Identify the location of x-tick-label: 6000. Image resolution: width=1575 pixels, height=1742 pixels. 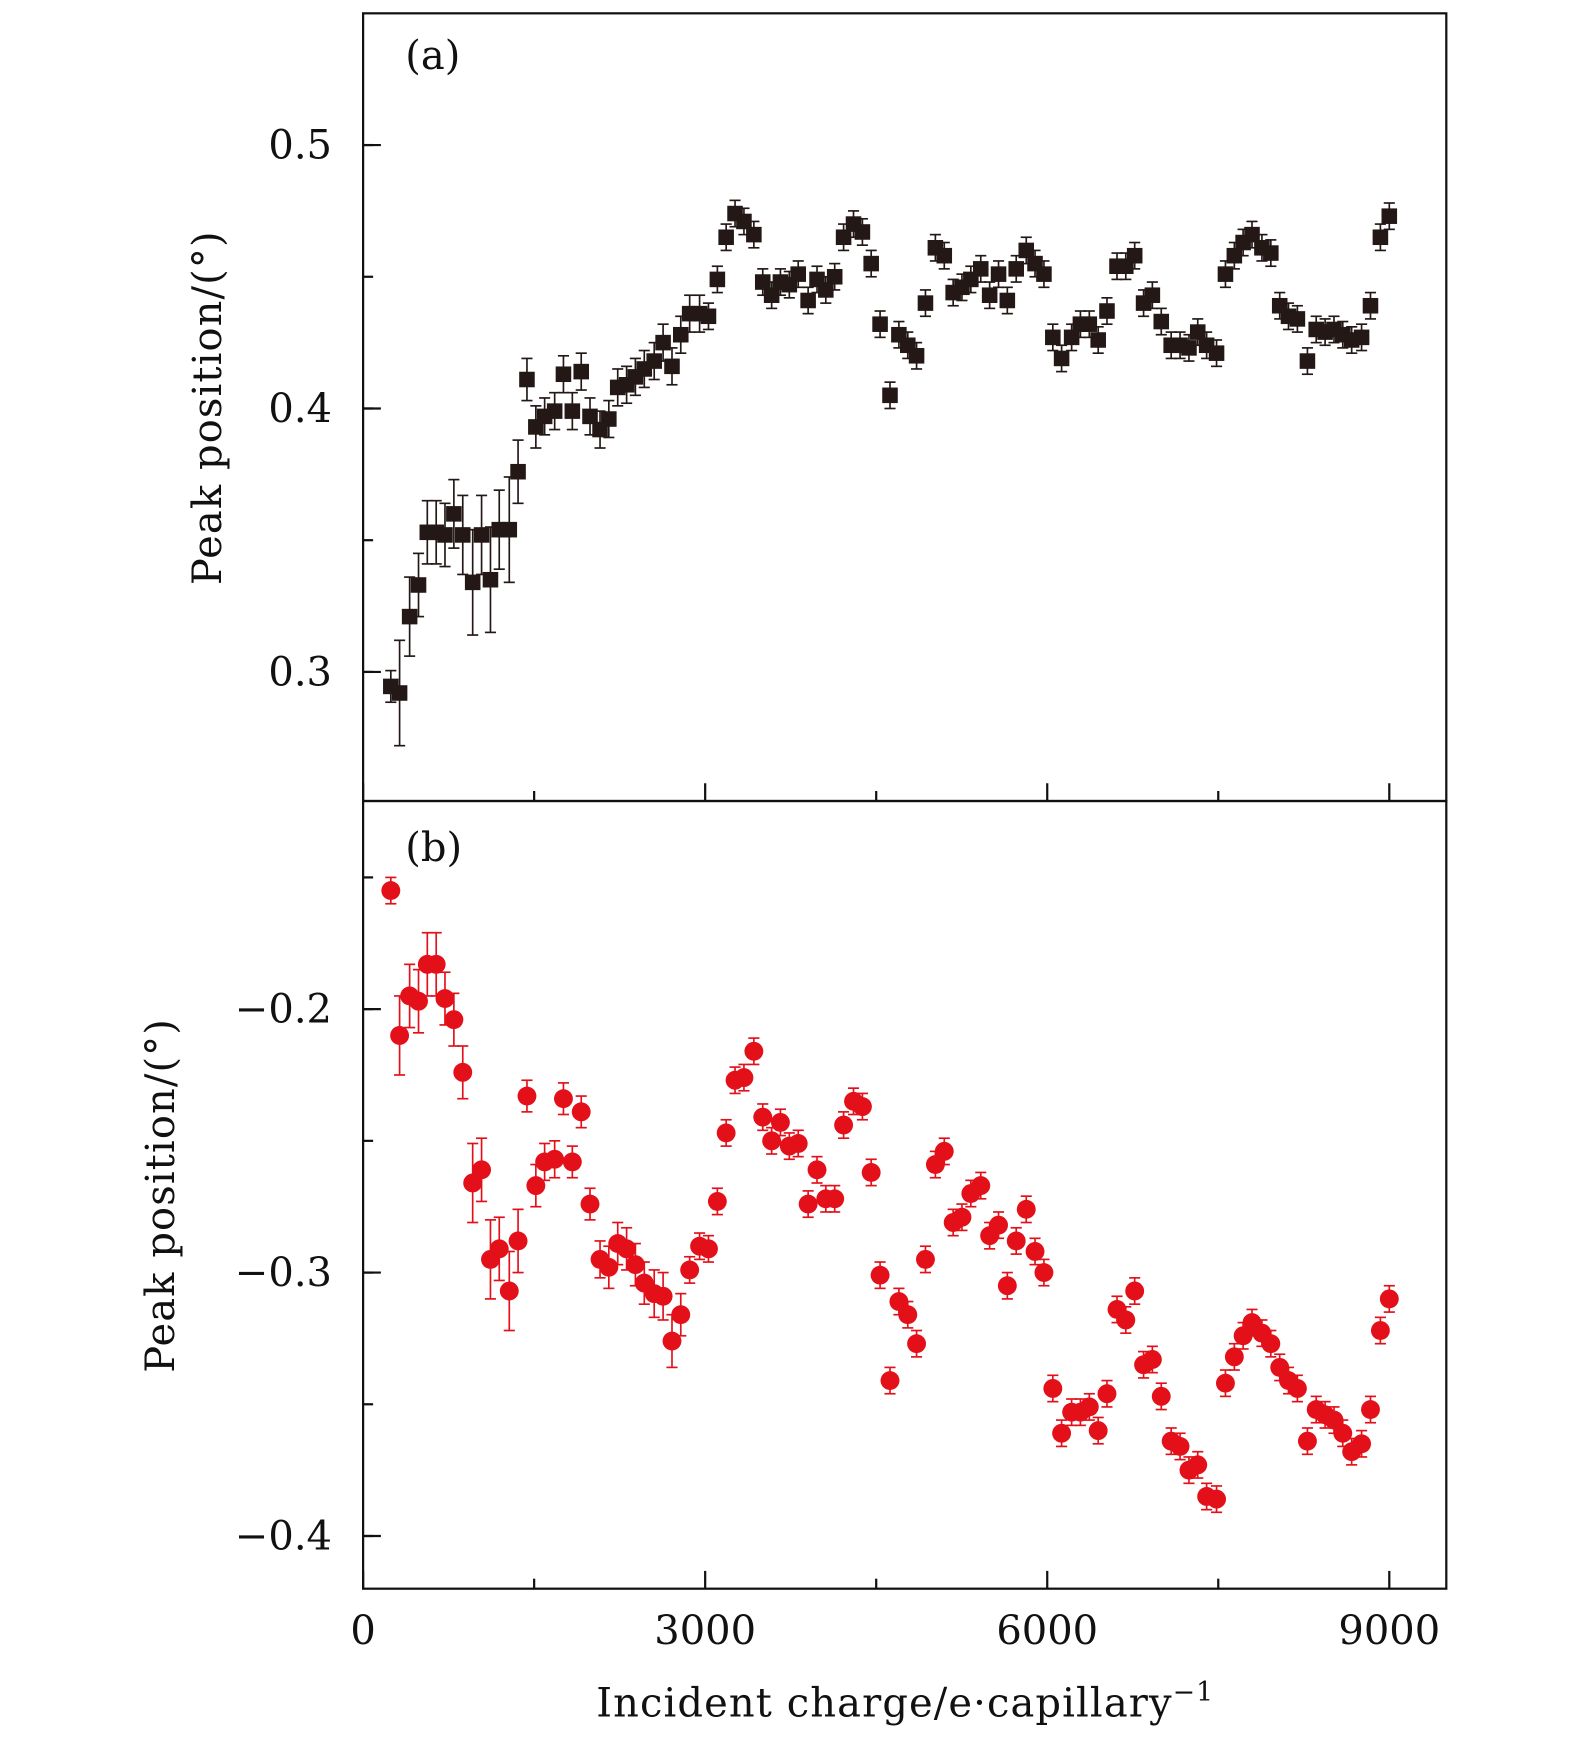
(1047, 1631).